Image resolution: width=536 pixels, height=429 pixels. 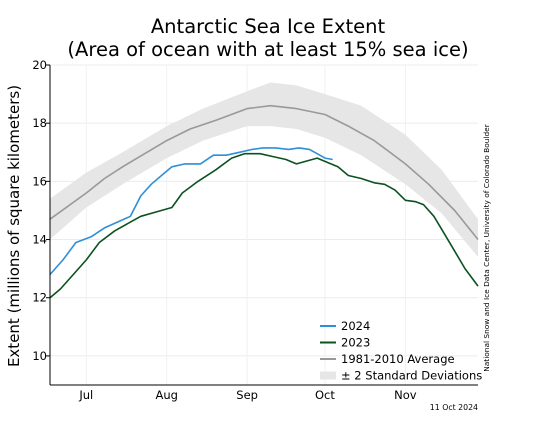 What do you see at coordinates (328, 375) in the screenshot?
I see `legend-swatch` at bounding box center [328, 375].